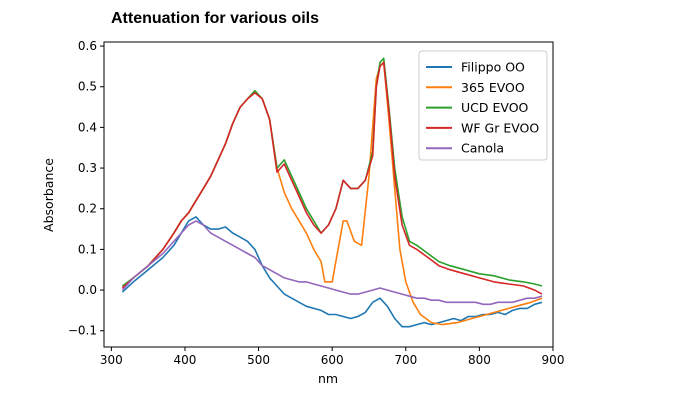 The width and height of the screenshot is (688, 401). Describe the element at coordinates (48, 195) in the screenshot. I see `y-axis-label: Absorbance` at that location.